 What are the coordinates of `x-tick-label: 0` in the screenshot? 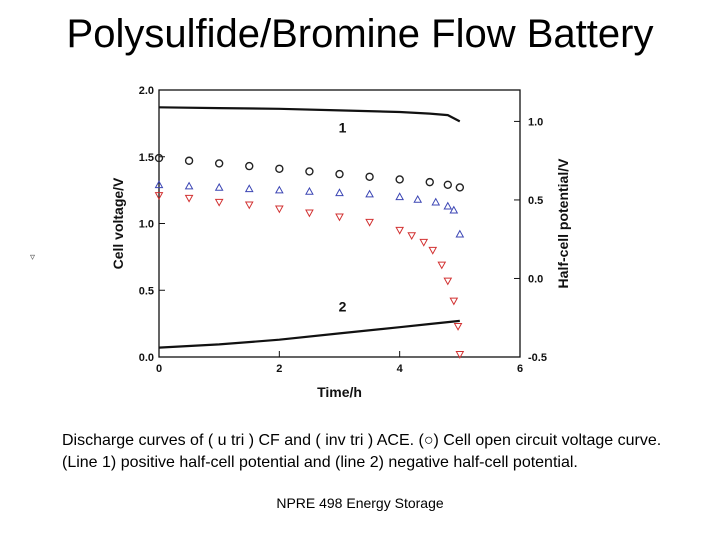 It's located at (159, 369).